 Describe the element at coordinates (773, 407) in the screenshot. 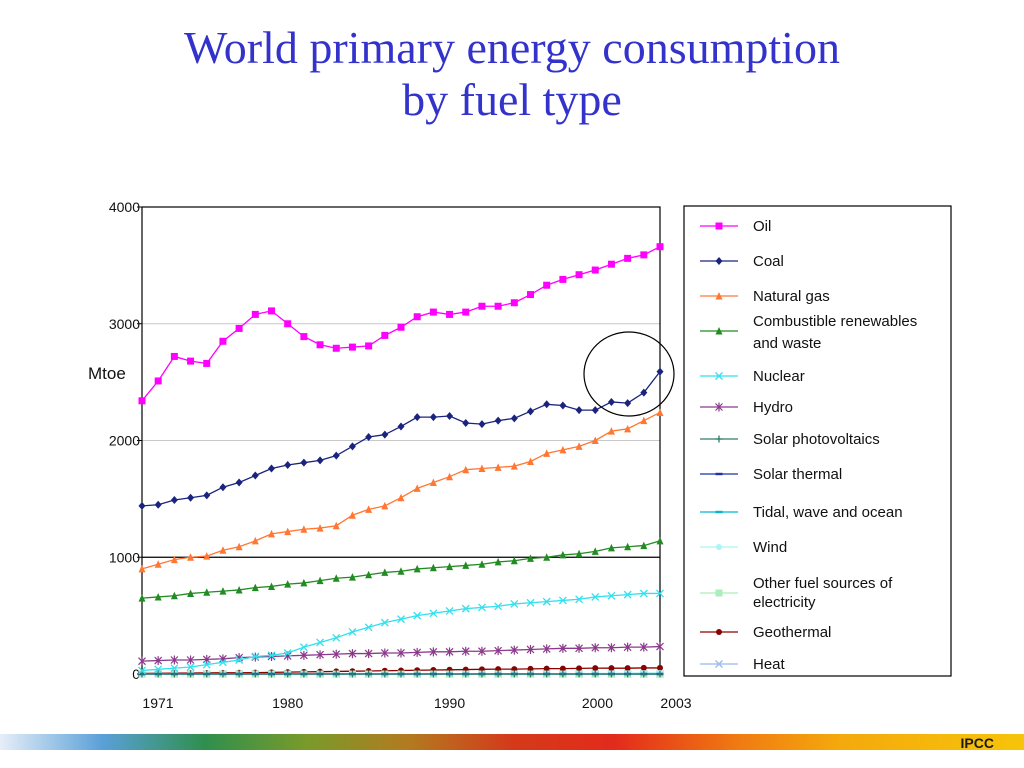

I see `legend-label: Hydro` at that location.